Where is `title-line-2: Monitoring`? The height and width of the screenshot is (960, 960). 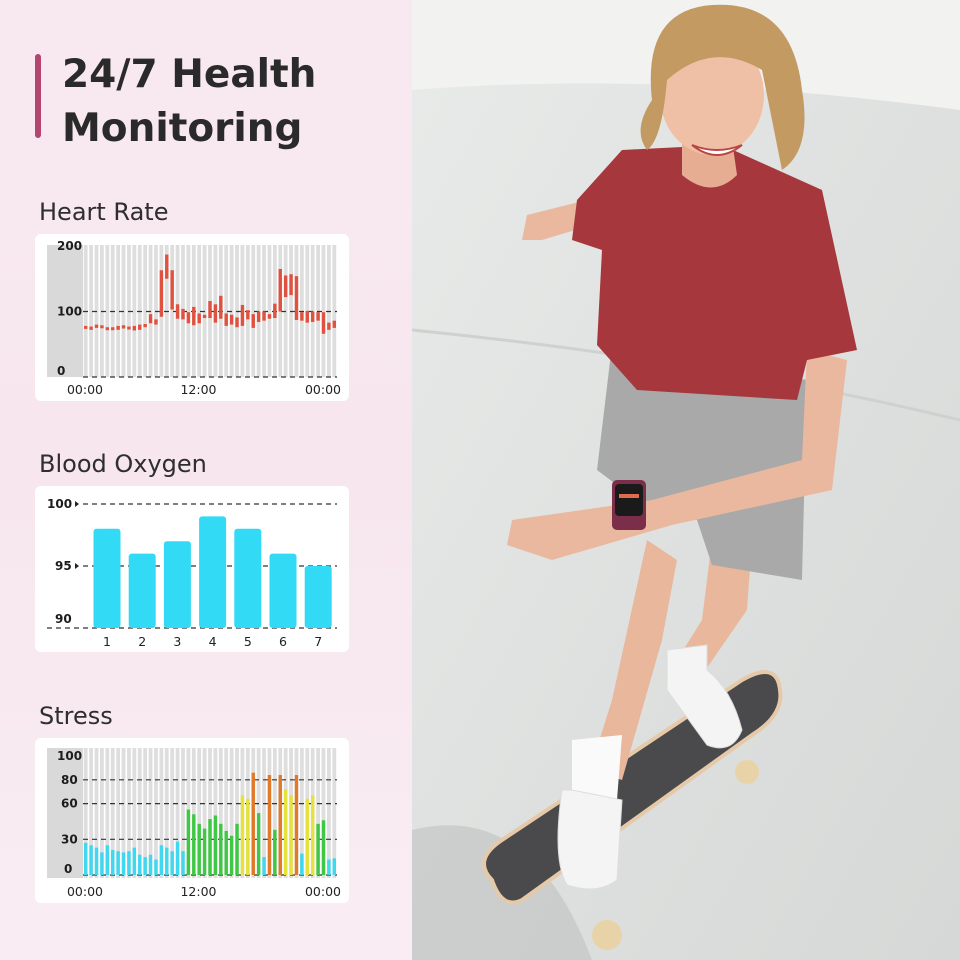 title-line-2: Monitoring is located at coordinates (182, 128).